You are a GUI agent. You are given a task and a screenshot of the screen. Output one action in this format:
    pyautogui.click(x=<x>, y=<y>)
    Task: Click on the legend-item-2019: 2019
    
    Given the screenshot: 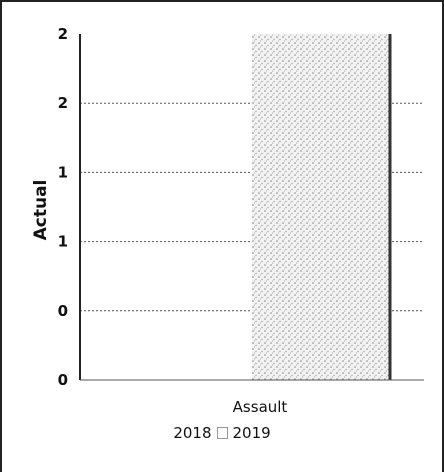 What is the action you would take?
    pyautogui.click(x=251, y=433)
    